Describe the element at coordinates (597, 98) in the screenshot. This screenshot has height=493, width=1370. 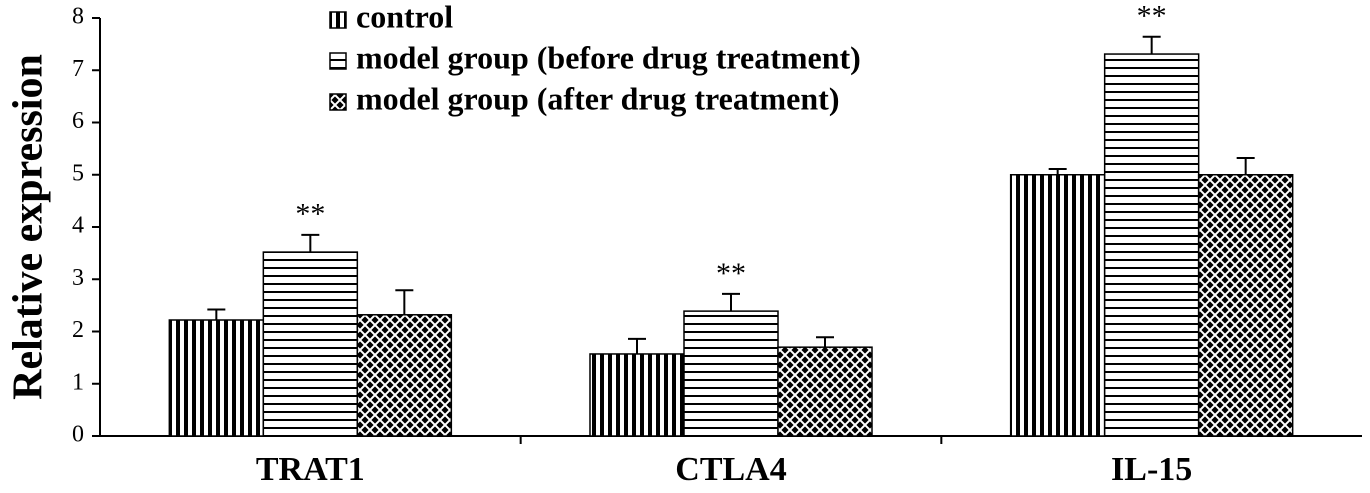
I see `legend-label: model group (after drug treatment)` at that location.